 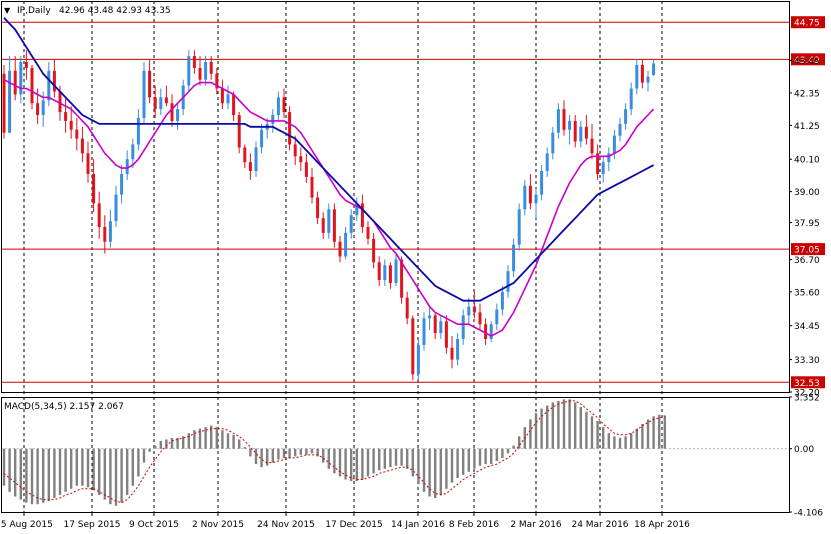 What do you see at coordinates (807, 394) in the screenshot?
I see `y-tick-label: 32.20` at bounding box center [807, 394].